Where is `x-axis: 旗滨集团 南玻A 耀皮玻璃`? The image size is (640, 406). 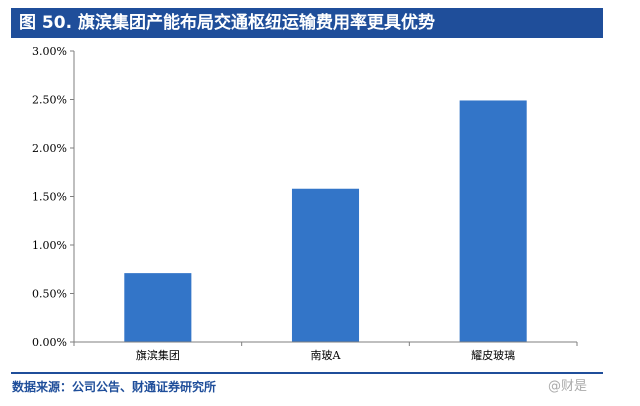 x-axis: 旗滨集团 南玻A 耀皮玻璃 is located at coordinates (325, 351).